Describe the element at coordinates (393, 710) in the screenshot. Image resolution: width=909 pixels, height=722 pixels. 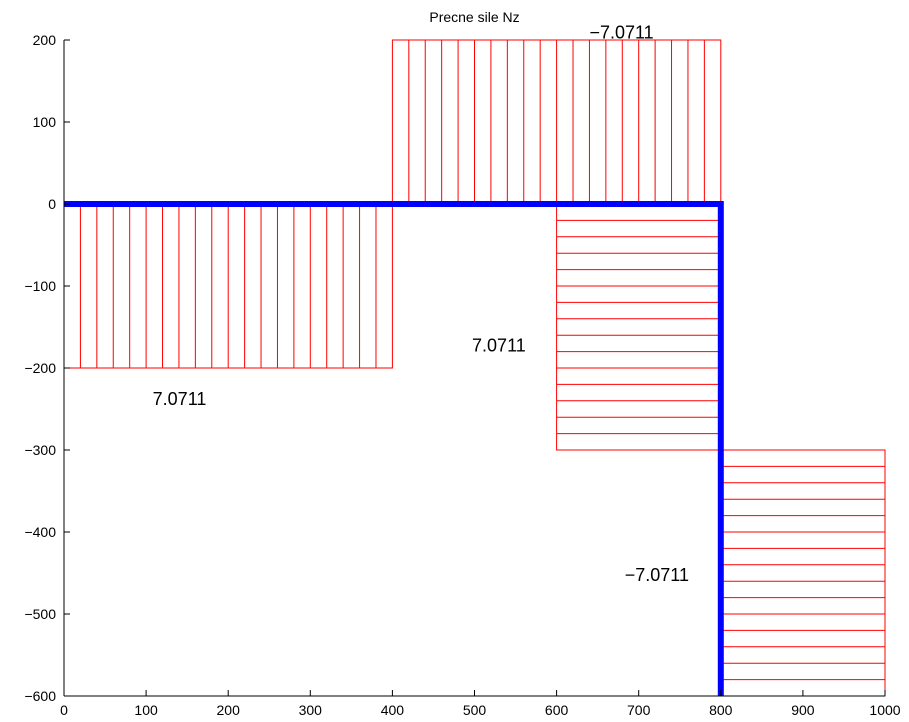
I see `x-tick-label: 400` at that location.